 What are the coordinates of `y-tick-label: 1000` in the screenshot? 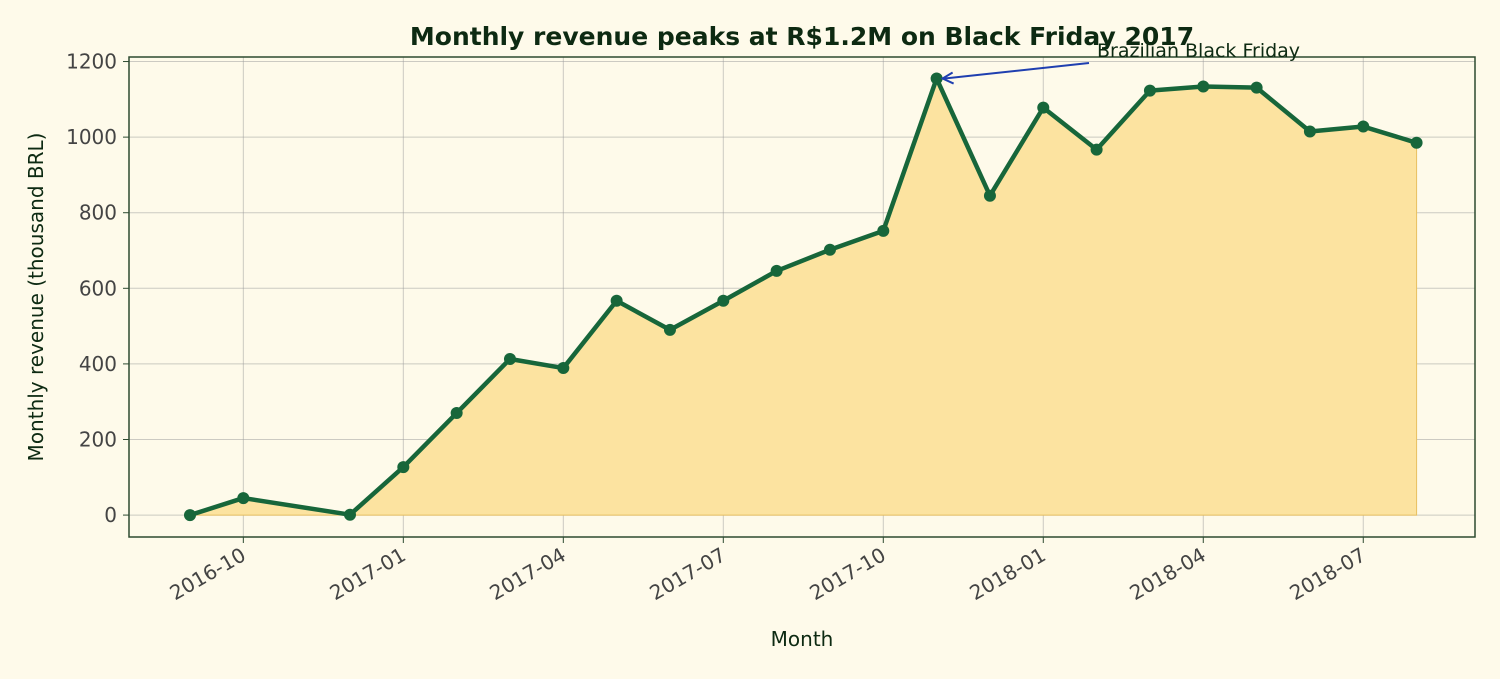 It's located at (91, 137).